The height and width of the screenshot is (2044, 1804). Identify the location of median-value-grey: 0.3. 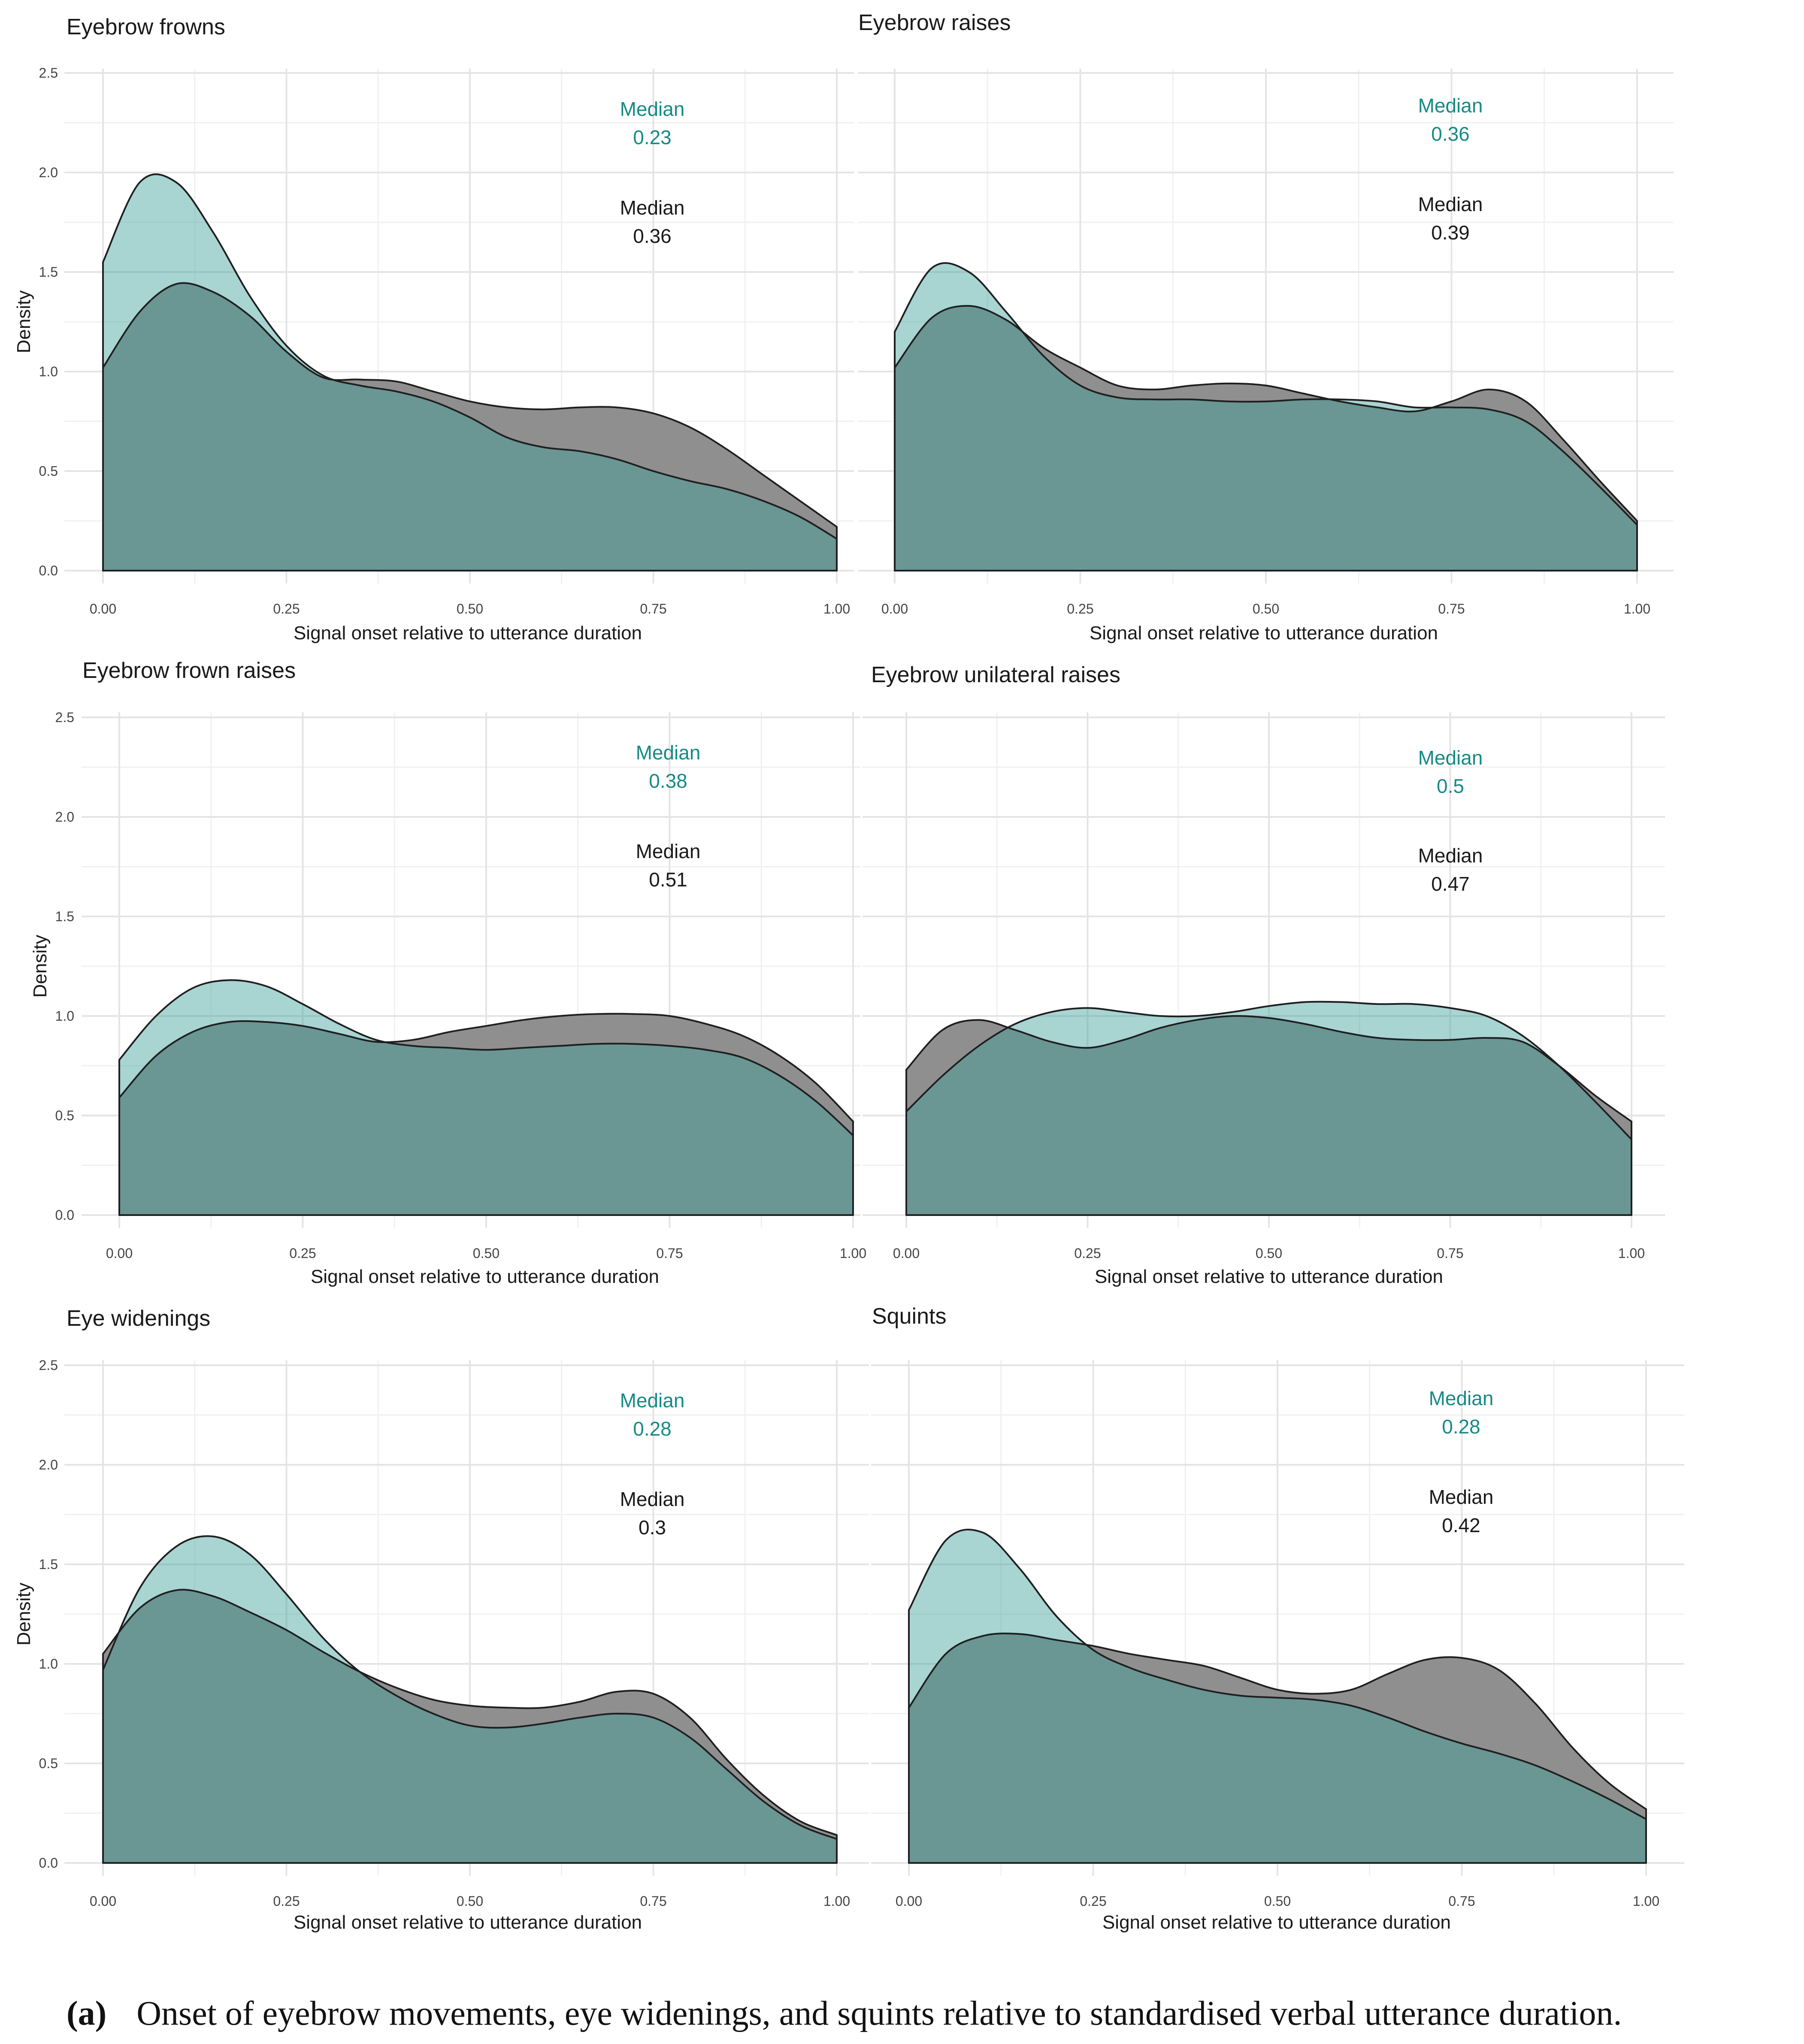
(653, 1527).